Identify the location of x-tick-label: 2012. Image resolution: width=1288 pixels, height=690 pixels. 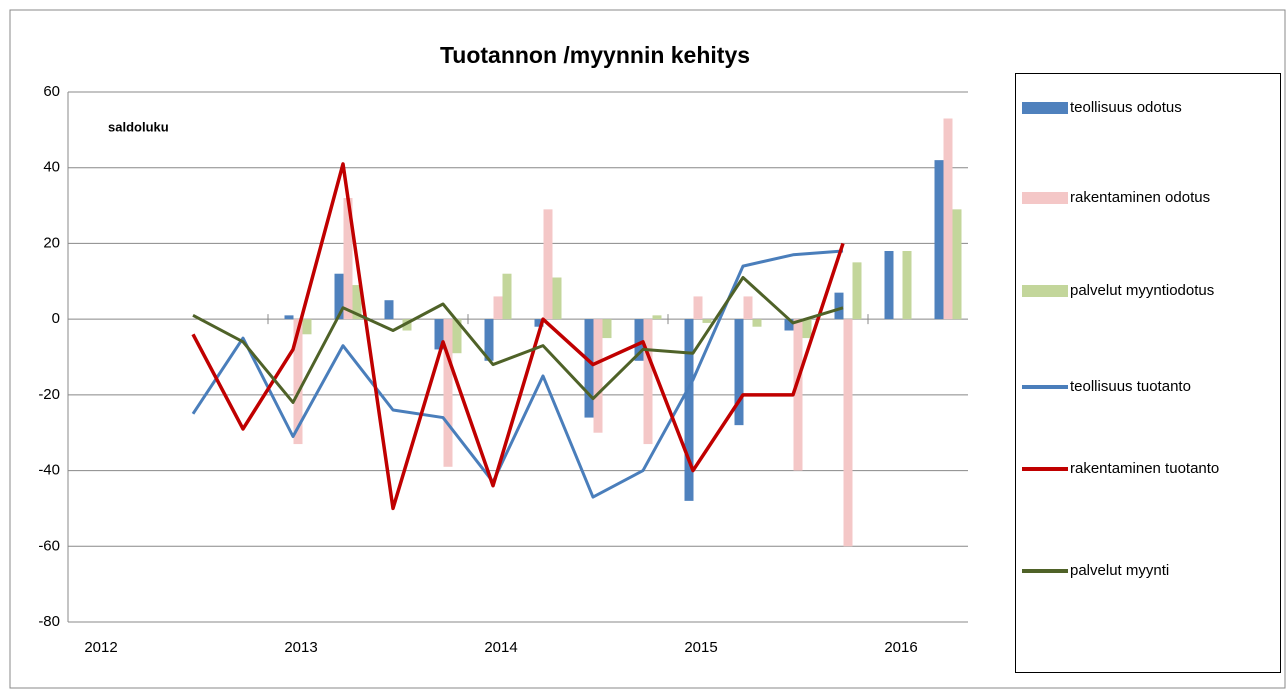
(100, 647).